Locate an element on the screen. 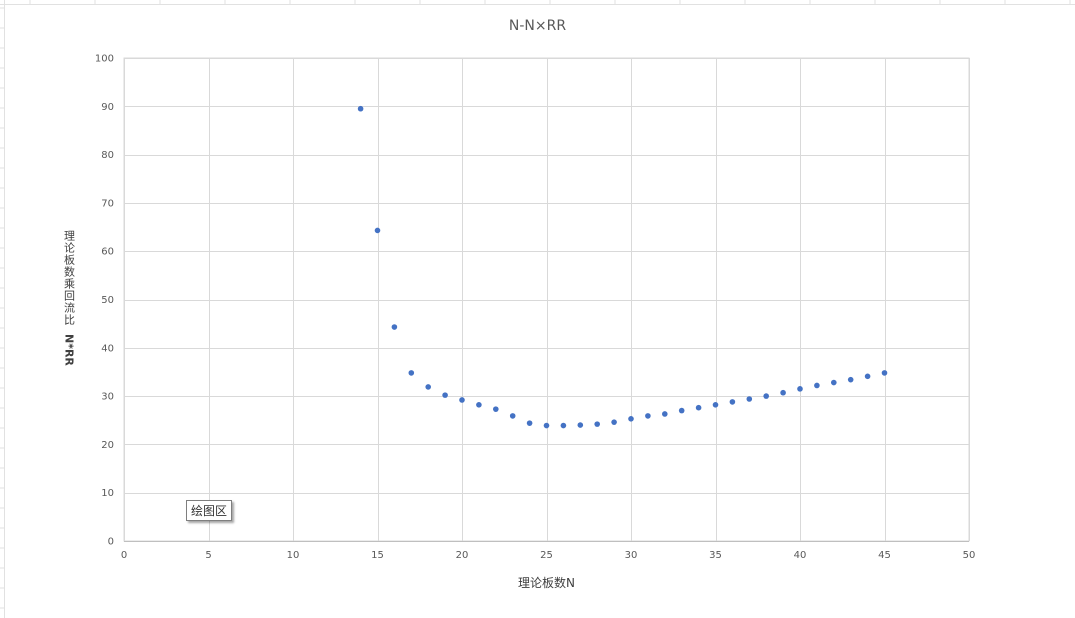 This screenshot has height=618, width=1075. x-tick-label: 40 is located at coordinates (800, 555).